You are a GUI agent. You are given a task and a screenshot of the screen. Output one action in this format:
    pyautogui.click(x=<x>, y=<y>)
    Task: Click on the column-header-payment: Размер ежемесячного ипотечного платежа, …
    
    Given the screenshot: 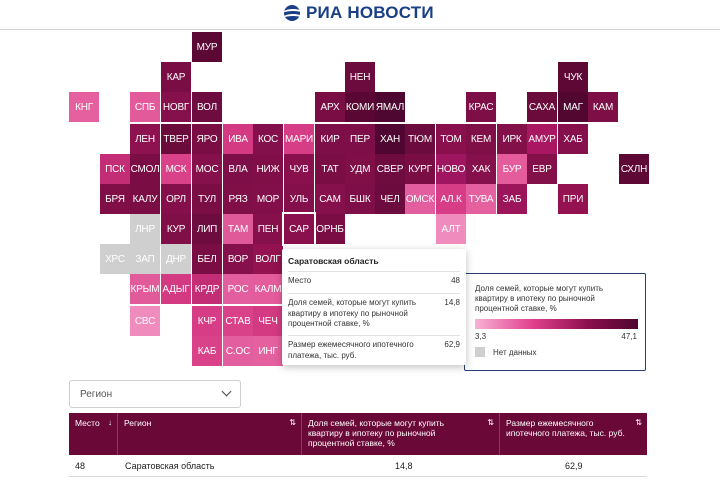 What is the action you would take?
    pyautogui.click(x=573, y=434)
    